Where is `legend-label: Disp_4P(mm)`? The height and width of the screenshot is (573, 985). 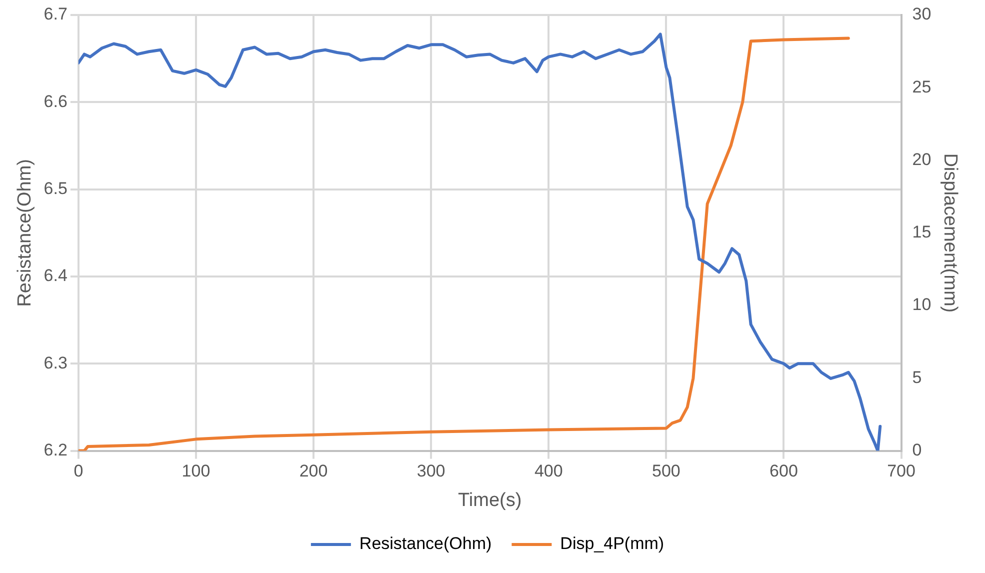
legend-label: Disp_4P(mm) is located at coordinates (612, 544).